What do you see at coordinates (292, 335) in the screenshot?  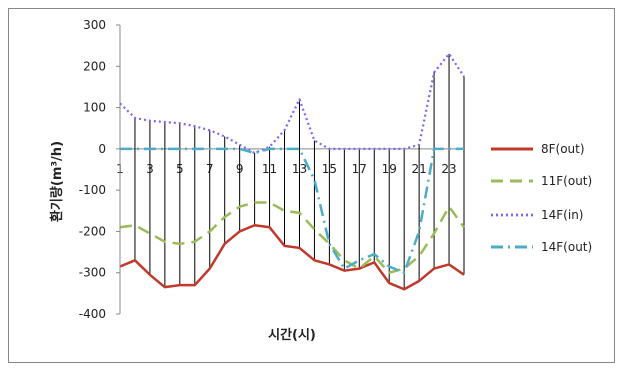 I see `x-axis-title: 시간(시)` at bounding box center [292, 335].